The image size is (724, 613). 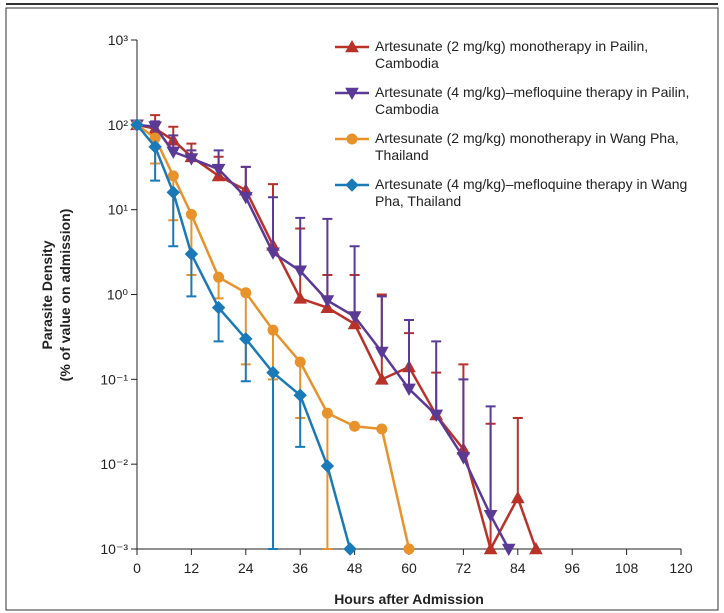 What do you see at coordinates (118, 295) in the screenshot?
I see `y-tick-label: 10⁰` at bounding box center [118, 295].